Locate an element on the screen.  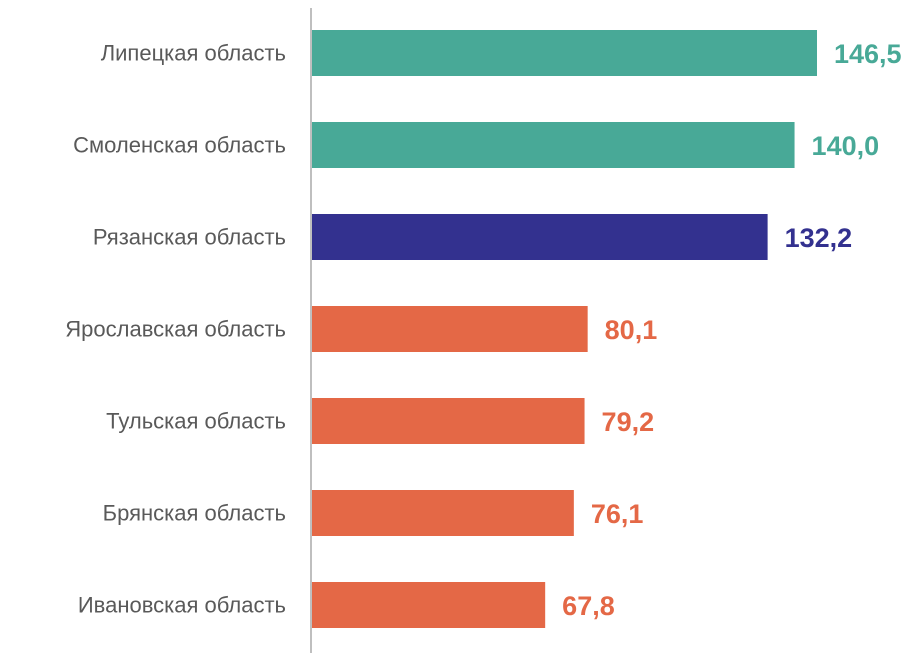
category-label: Смоленская область is located at coordinates (179, 145).